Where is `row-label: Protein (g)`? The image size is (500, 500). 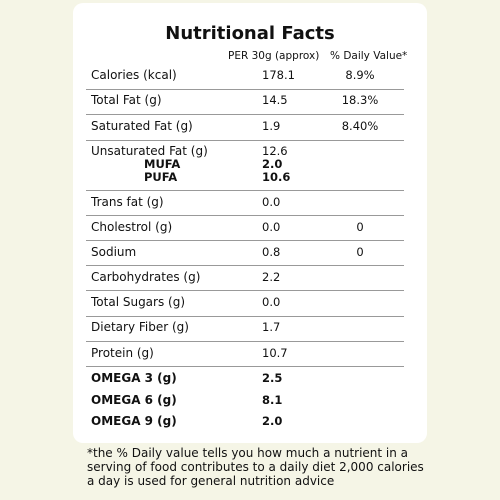
row-label: Protein (g) is located at coordinates (122, 353).